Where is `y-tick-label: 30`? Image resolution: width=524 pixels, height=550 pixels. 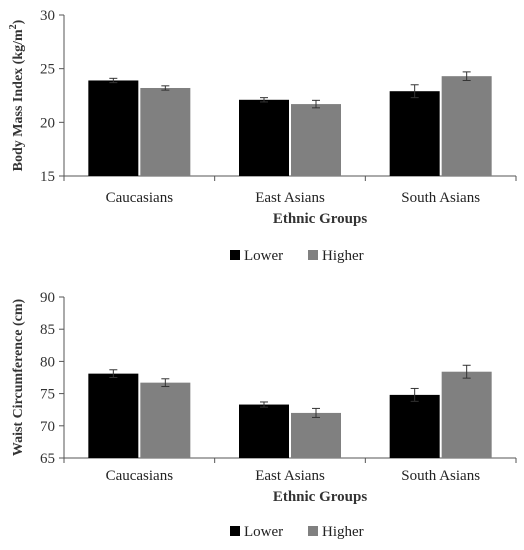
y-tick-label: 30 is located at coordinates (47, 16).